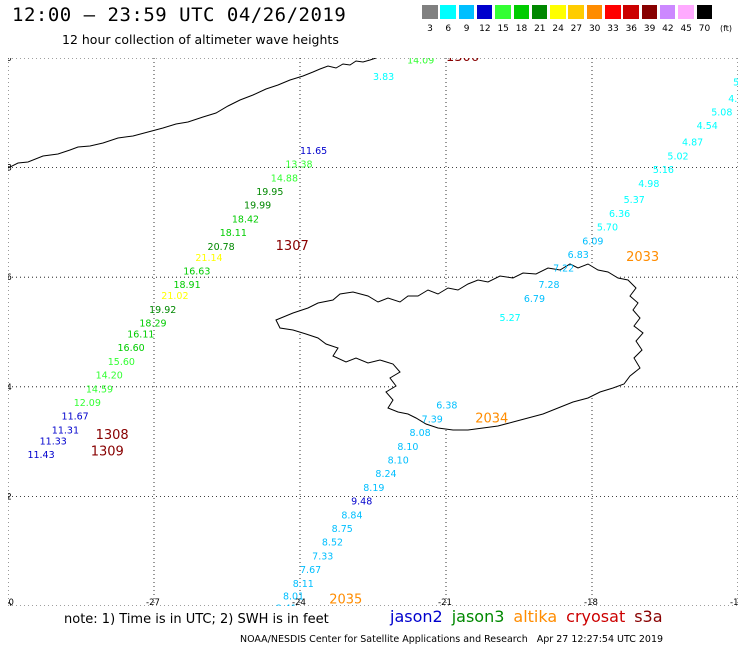  What do you see at coordinates (613, 29) in the screenshot?
I see `scale-label: 33` at bounding box center [613, 29].